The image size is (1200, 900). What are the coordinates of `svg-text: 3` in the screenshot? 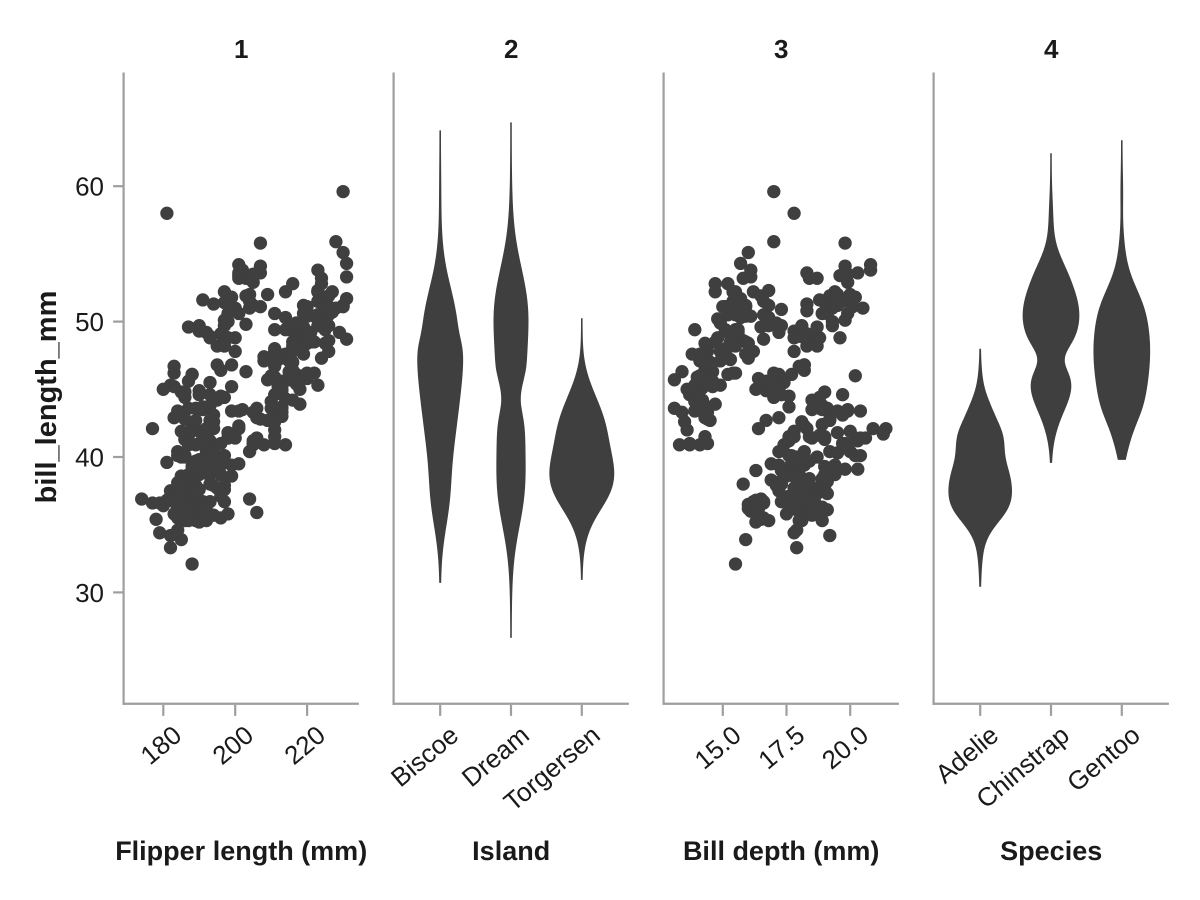 It's located at (781, 49).